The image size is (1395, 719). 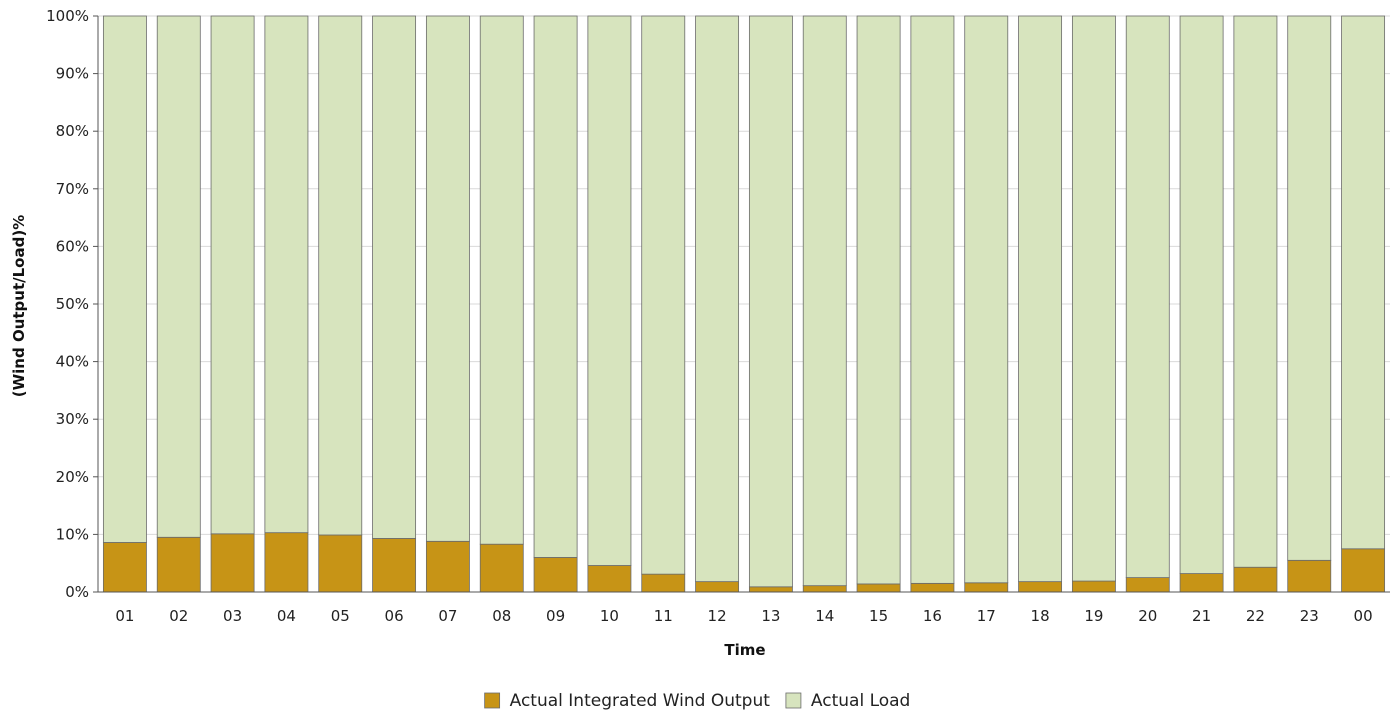 I want to click on y-tick-label: 0%, so click(x=77, y=592).